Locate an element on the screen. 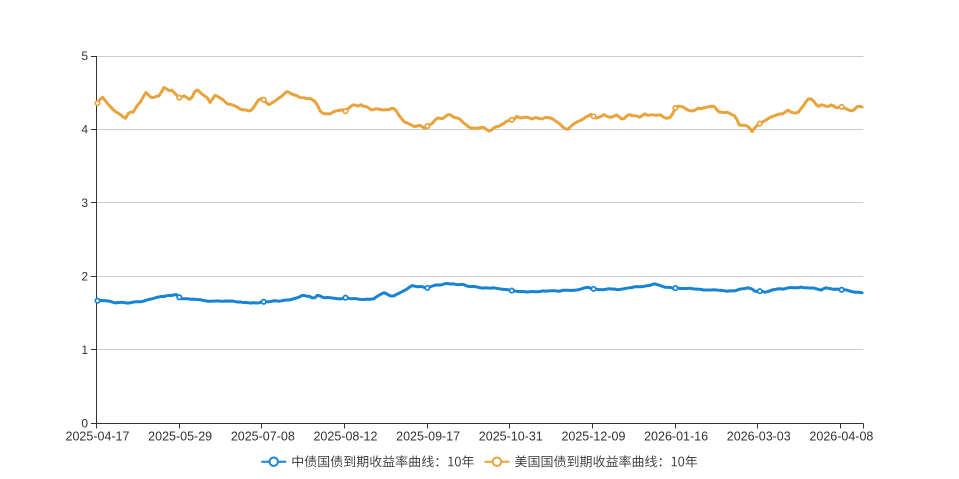 This screenshot has width=959, height=479. svg-text: 2026-04-08 is located at coordinates (841, 437).